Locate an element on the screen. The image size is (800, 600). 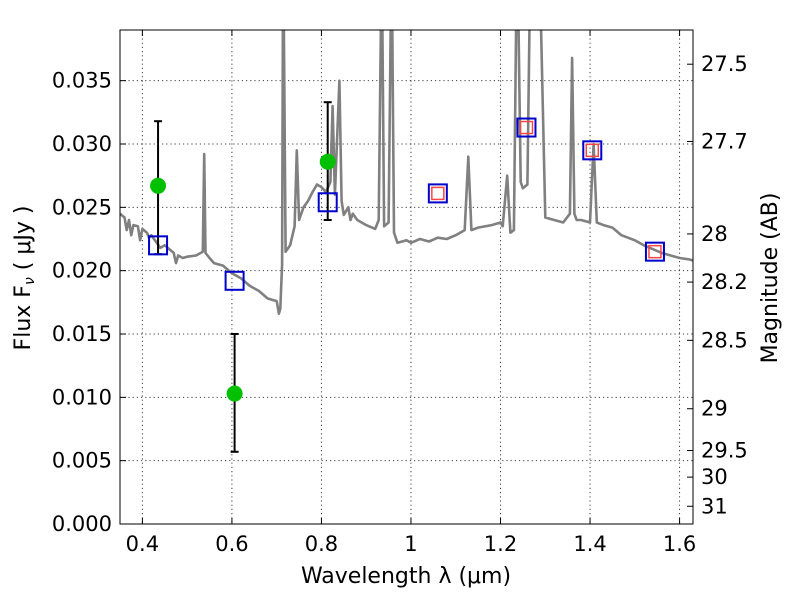
y-axis-label: Flux Fν ( μJy ) is located at coordinates (24, 278).